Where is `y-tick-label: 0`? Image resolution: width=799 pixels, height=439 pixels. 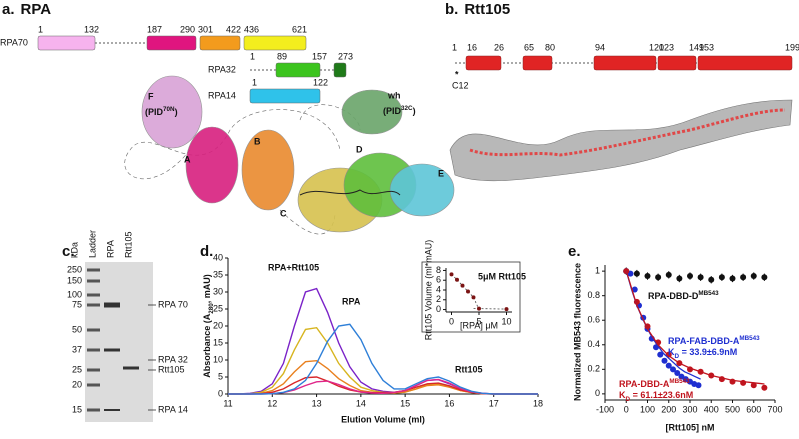 y-tick-label: 0 is located at coordinates (597, 393).